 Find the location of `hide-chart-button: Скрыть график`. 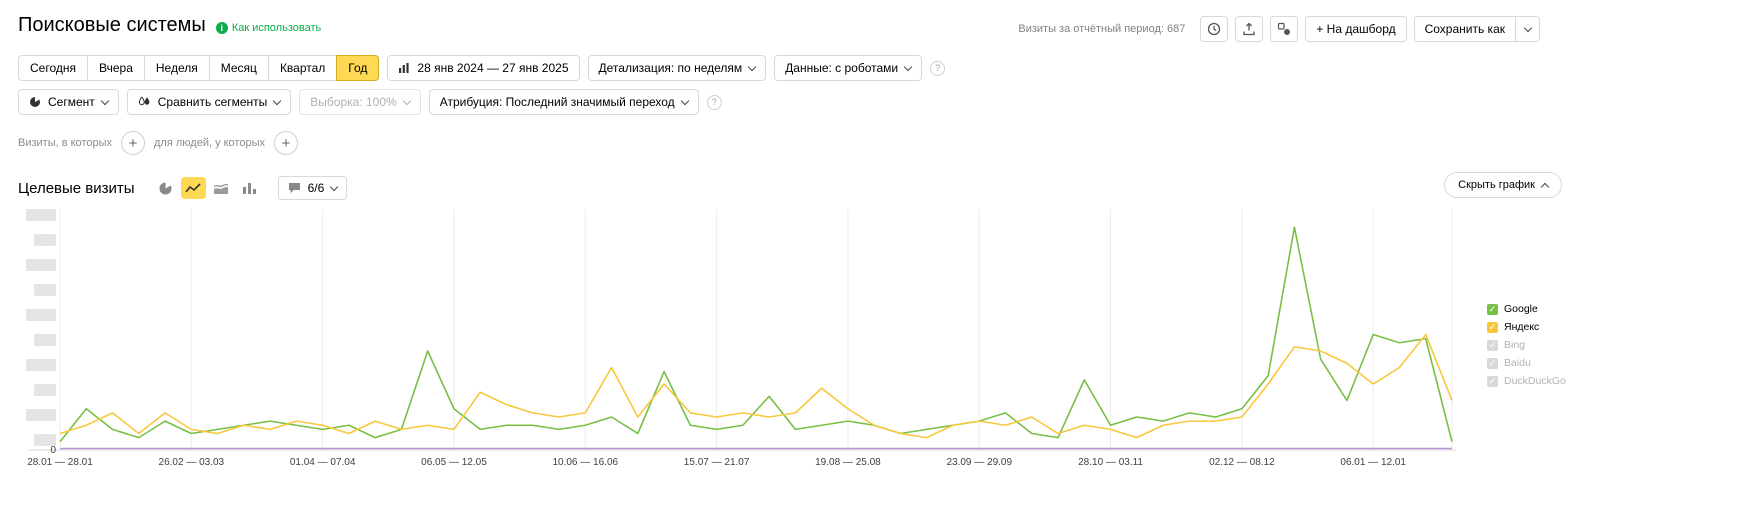

hide-chart-button: Скрыть график is located at coordinates (1503, 185).